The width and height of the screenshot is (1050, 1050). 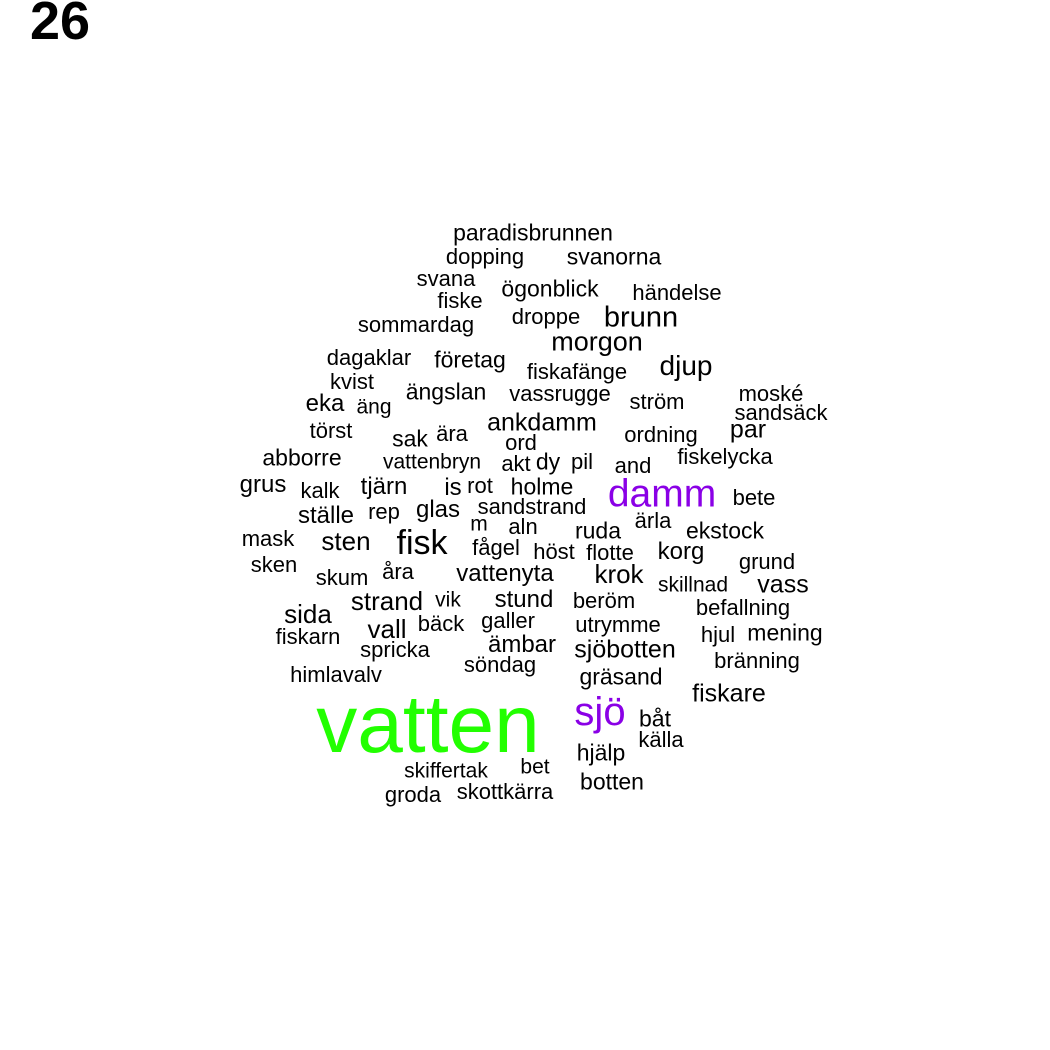 I want to click on word-par: par, so click(x=748, y=429).